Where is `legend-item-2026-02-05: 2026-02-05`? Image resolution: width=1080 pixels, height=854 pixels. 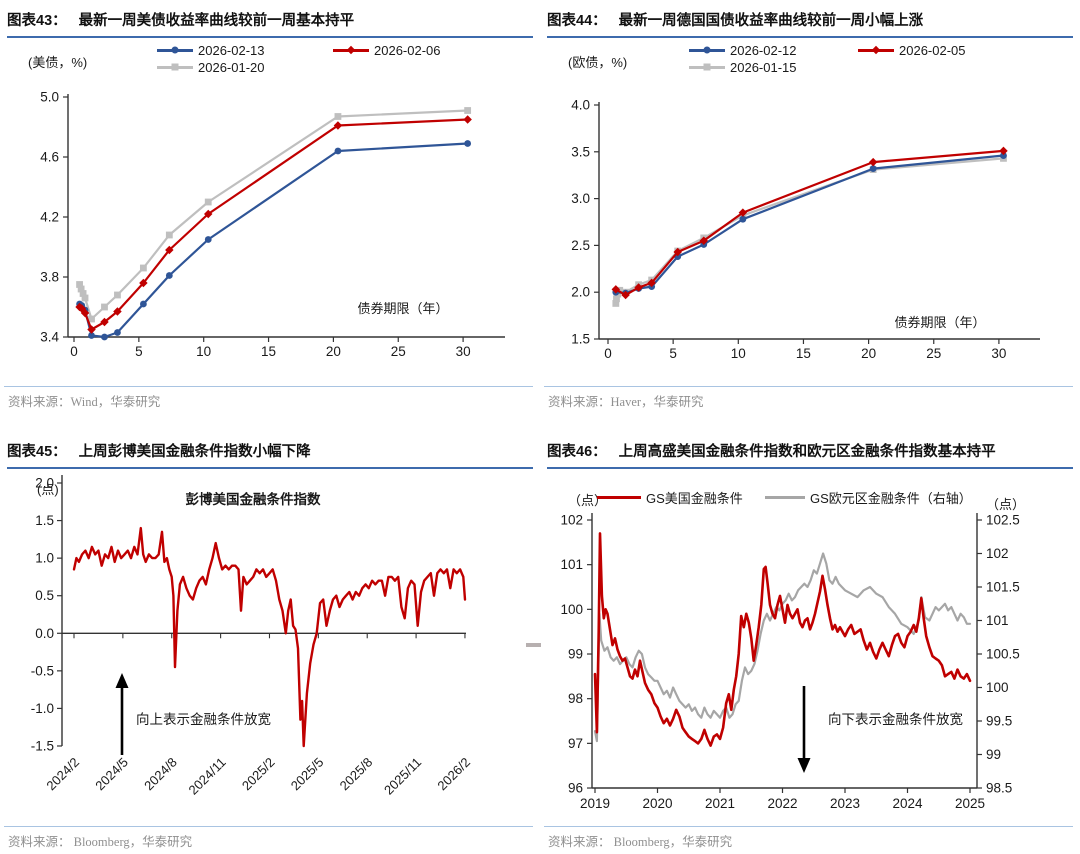
legend-item-2026-02-05: 2026-02-05 is located at coordinates (912, 50).